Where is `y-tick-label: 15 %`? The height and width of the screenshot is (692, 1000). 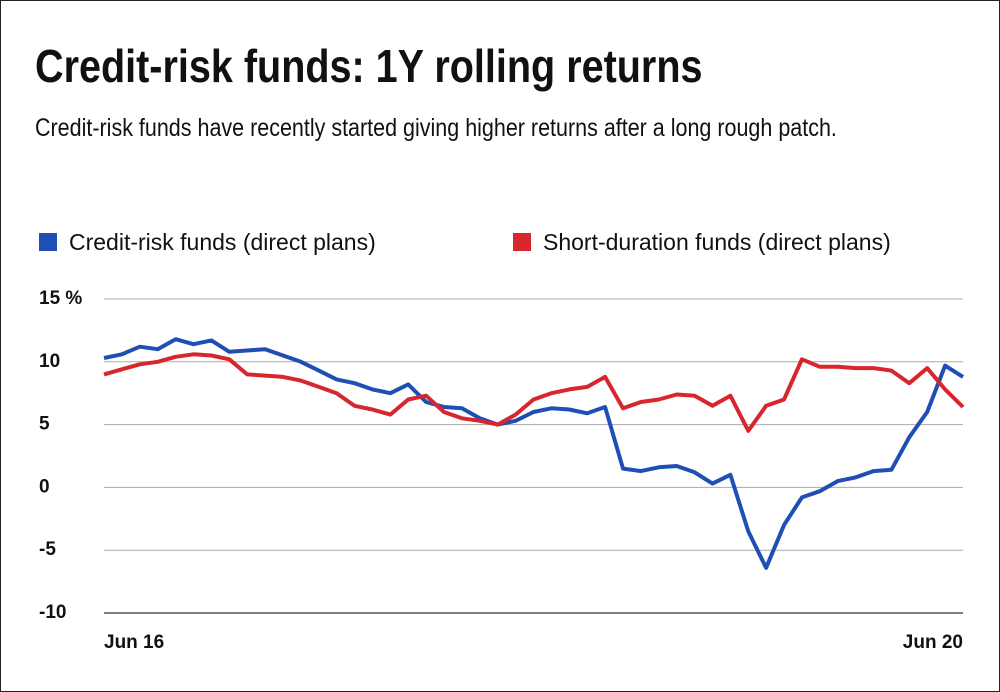 y-tick-label: 15 % is located at coordinates (60, 298).